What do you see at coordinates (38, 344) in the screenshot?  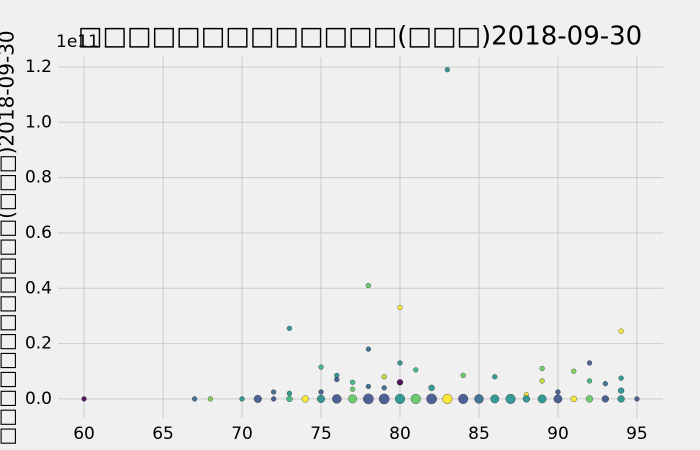 I see `y-tick-label: 0.2` at bounding box center [38, 344].